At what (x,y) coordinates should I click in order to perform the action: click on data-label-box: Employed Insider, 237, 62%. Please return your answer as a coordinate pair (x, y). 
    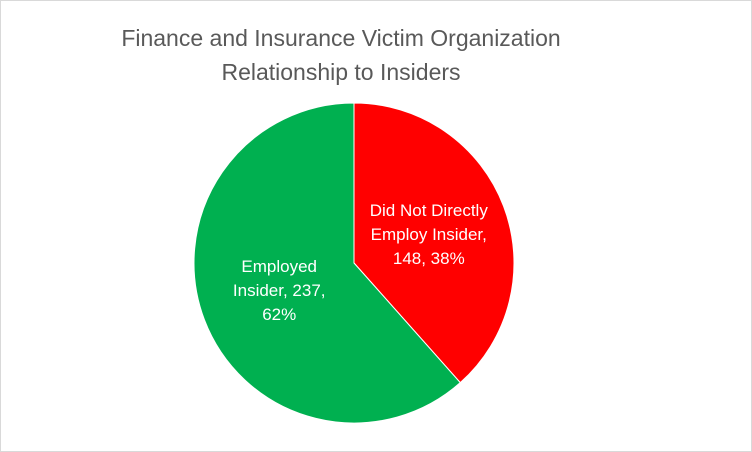
    Looking at the image, I should click on (279, 291).